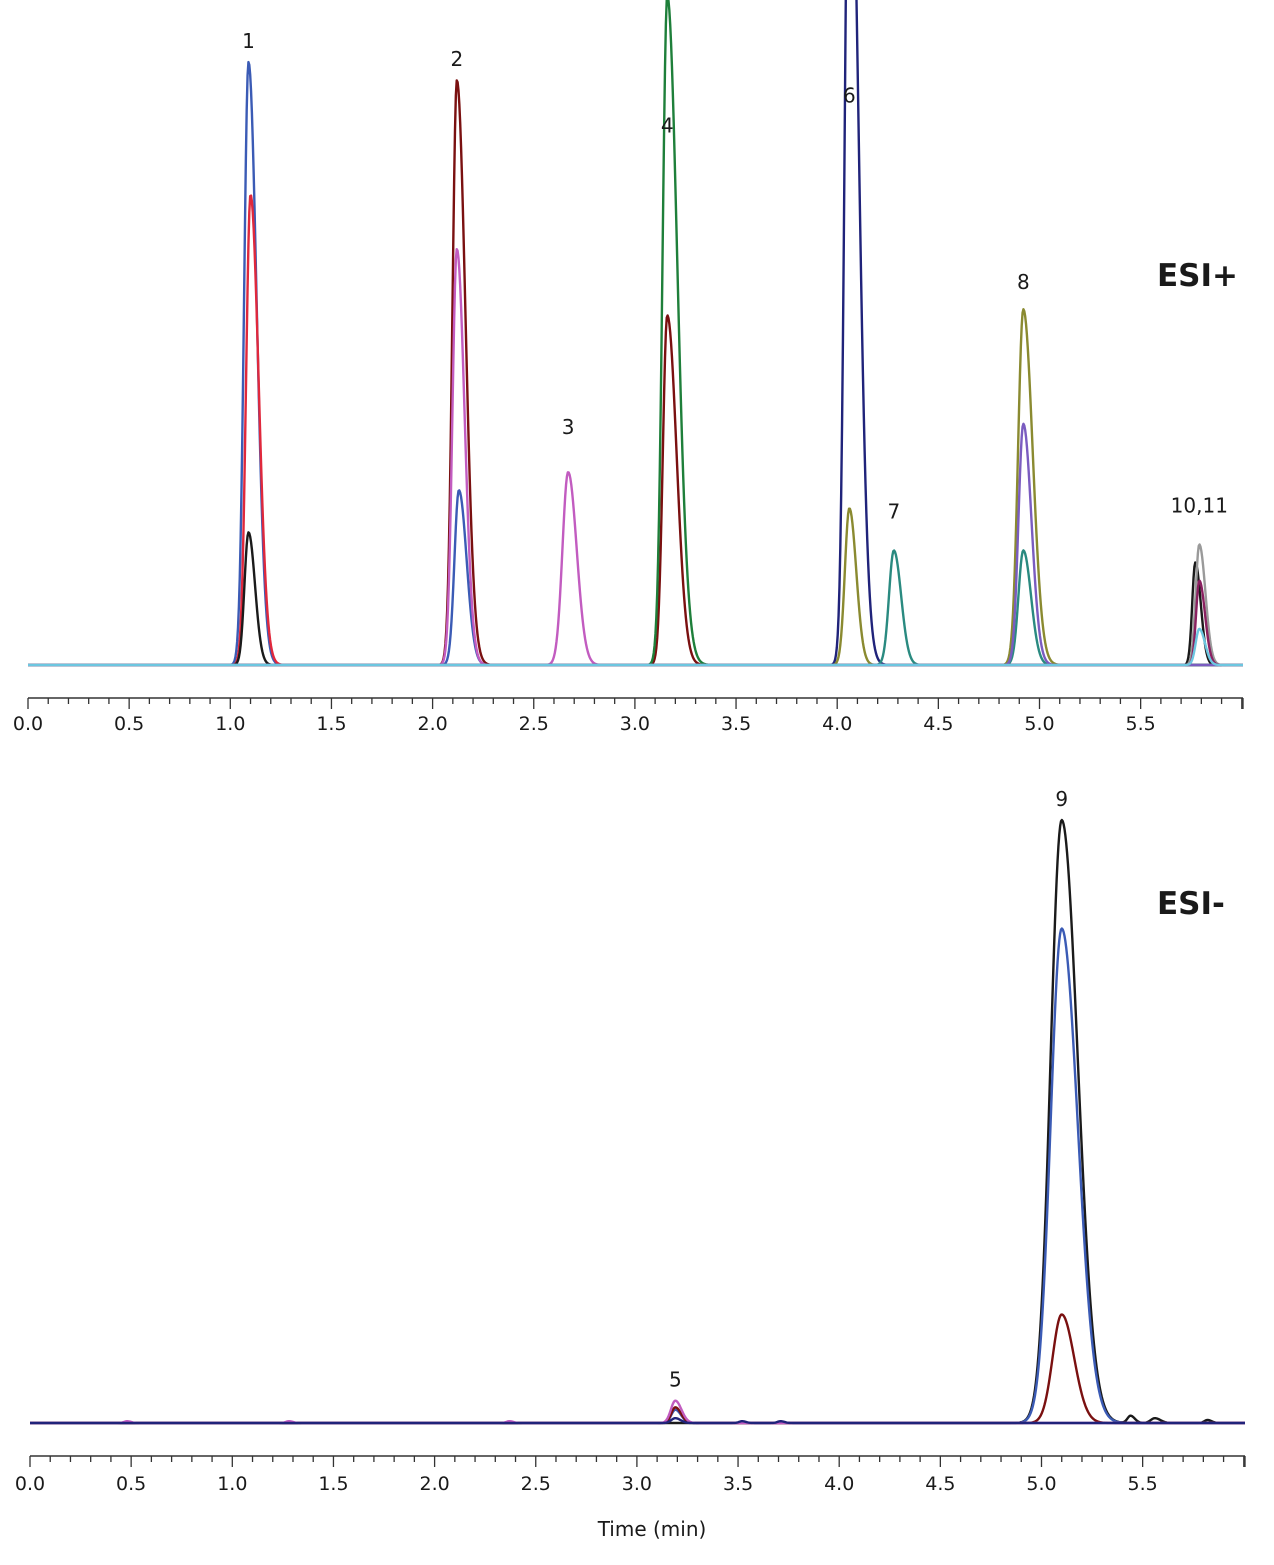 This screenshot has height=1565, width=1274. What do you see at coordinates (1061, 799) in the screenshot?
I see `peak-label: 9` at bounding box center [1061, 799].